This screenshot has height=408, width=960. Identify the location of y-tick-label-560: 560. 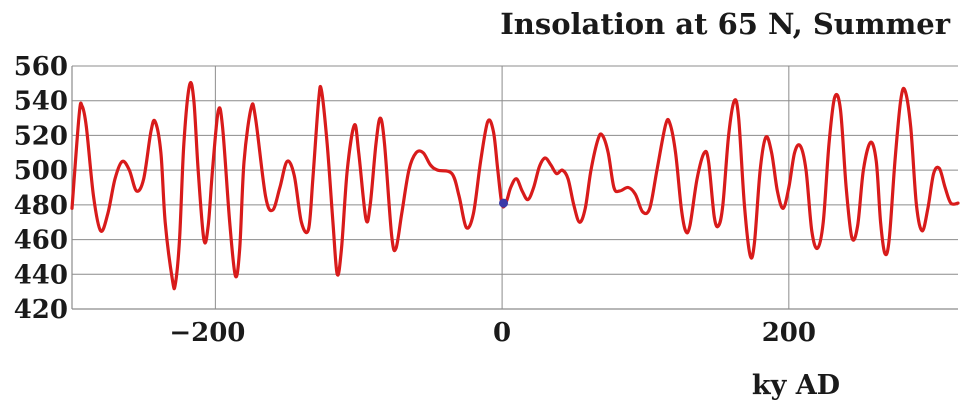
(41, 67).